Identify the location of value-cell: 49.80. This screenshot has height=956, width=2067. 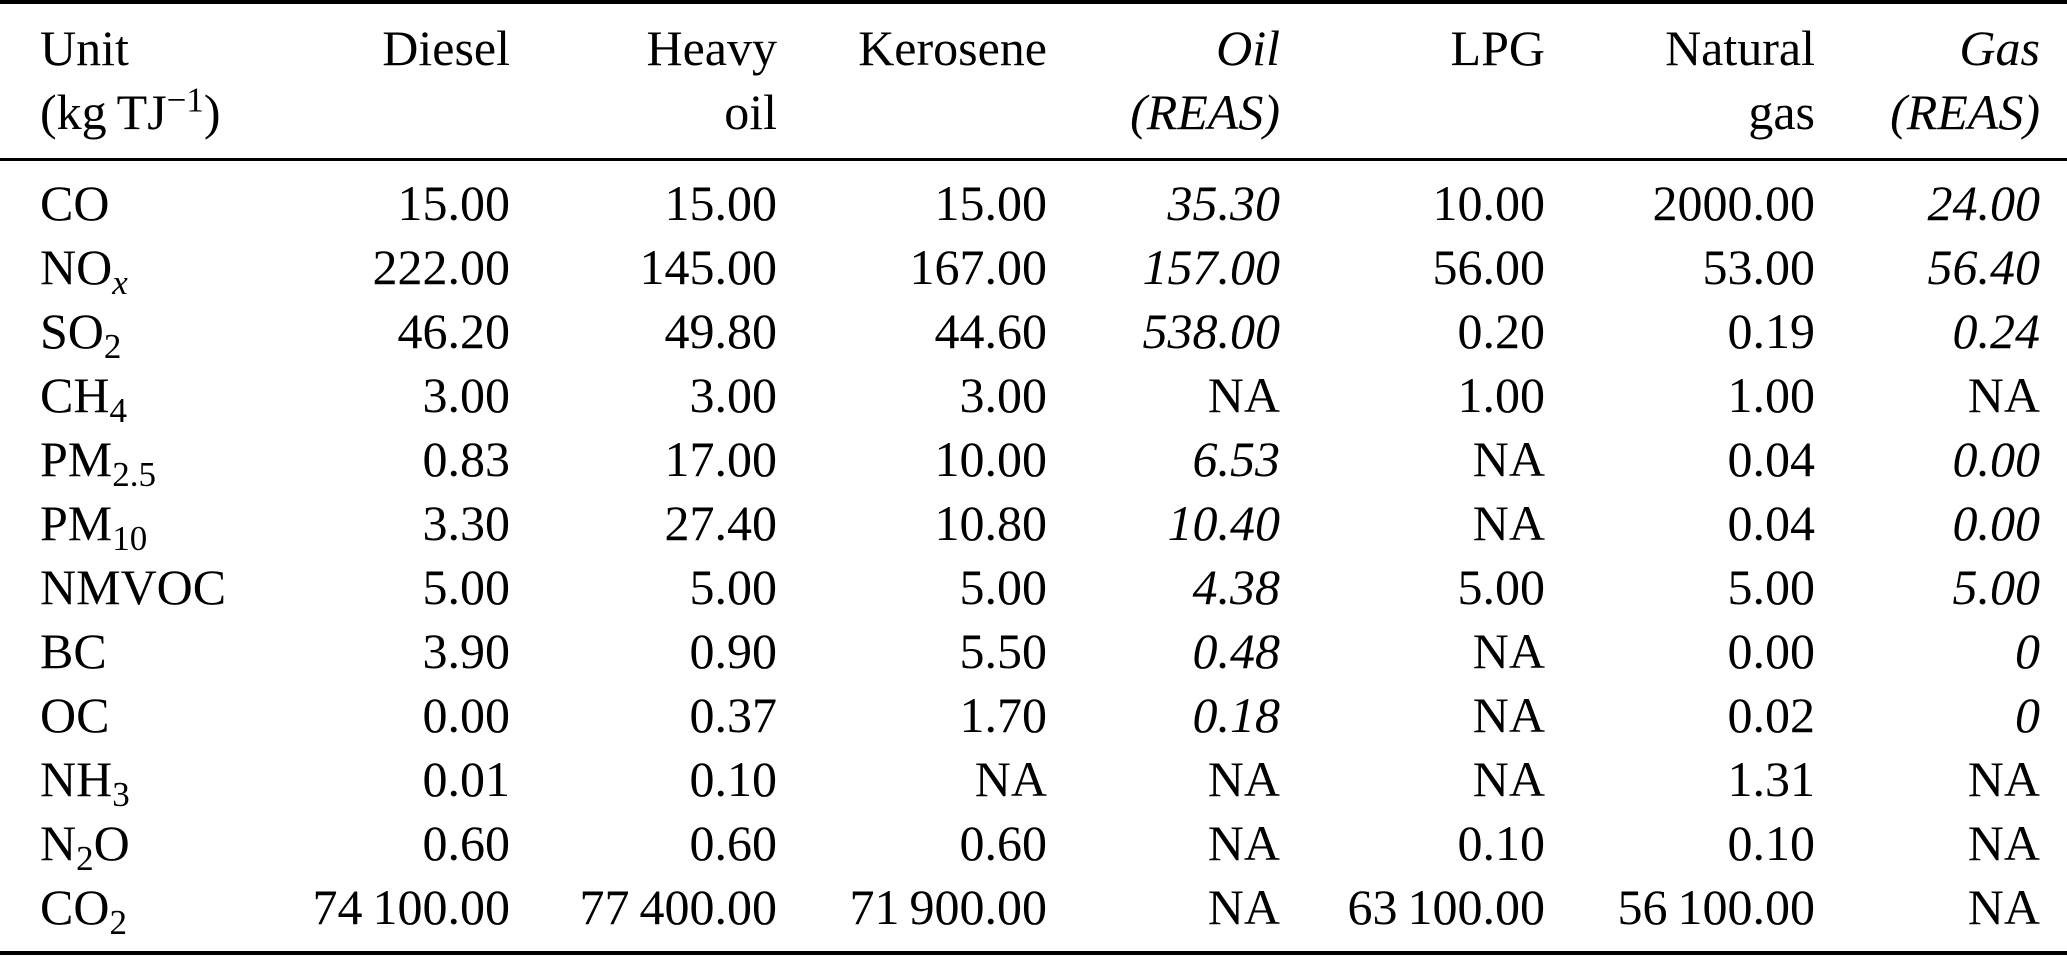
(721, 331).